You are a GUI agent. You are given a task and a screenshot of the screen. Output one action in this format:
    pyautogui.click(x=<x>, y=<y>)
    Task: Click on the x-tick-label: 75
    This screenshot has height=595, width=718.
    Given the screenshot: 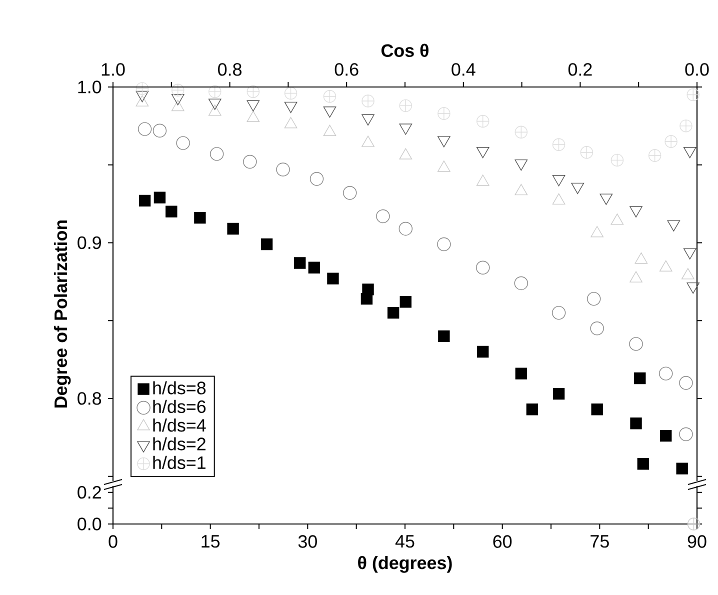 What is the action you would take?
    pyautogui.click(x=599, y=541)
    